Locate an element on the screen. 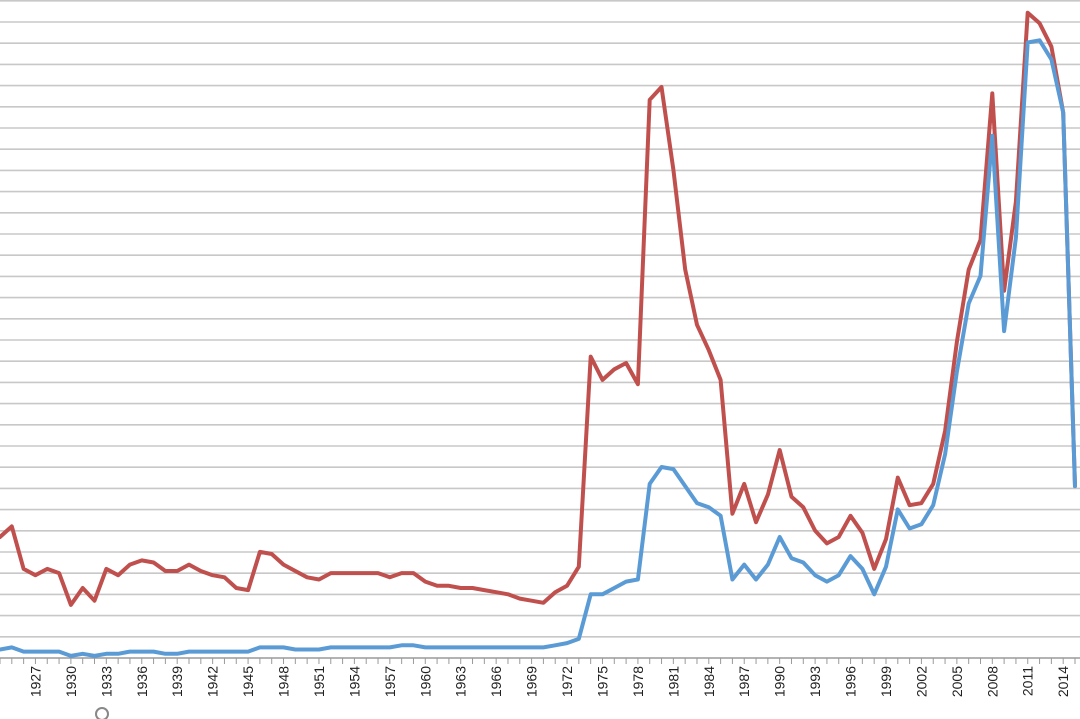  cursor-marker is located at coordinates (102, 713).